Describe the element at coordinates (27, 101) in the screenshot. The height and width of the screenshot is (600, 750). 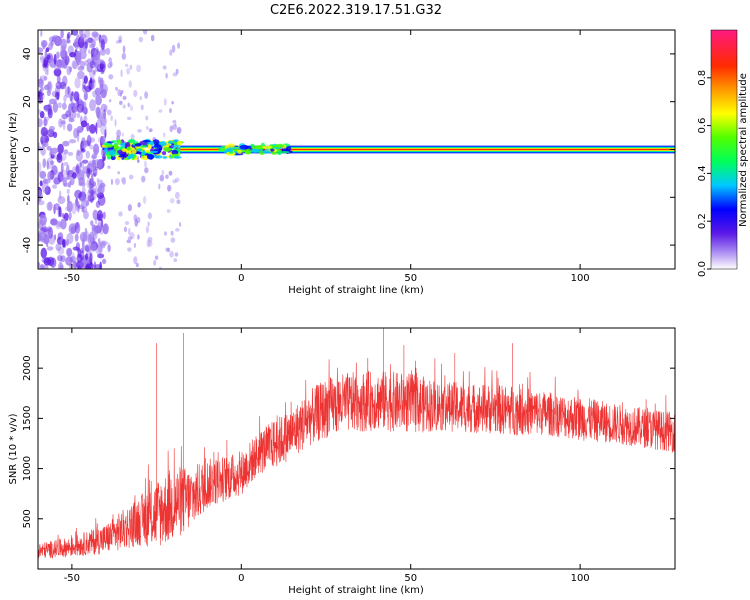
I see `y-tick-label: 20` at that location.